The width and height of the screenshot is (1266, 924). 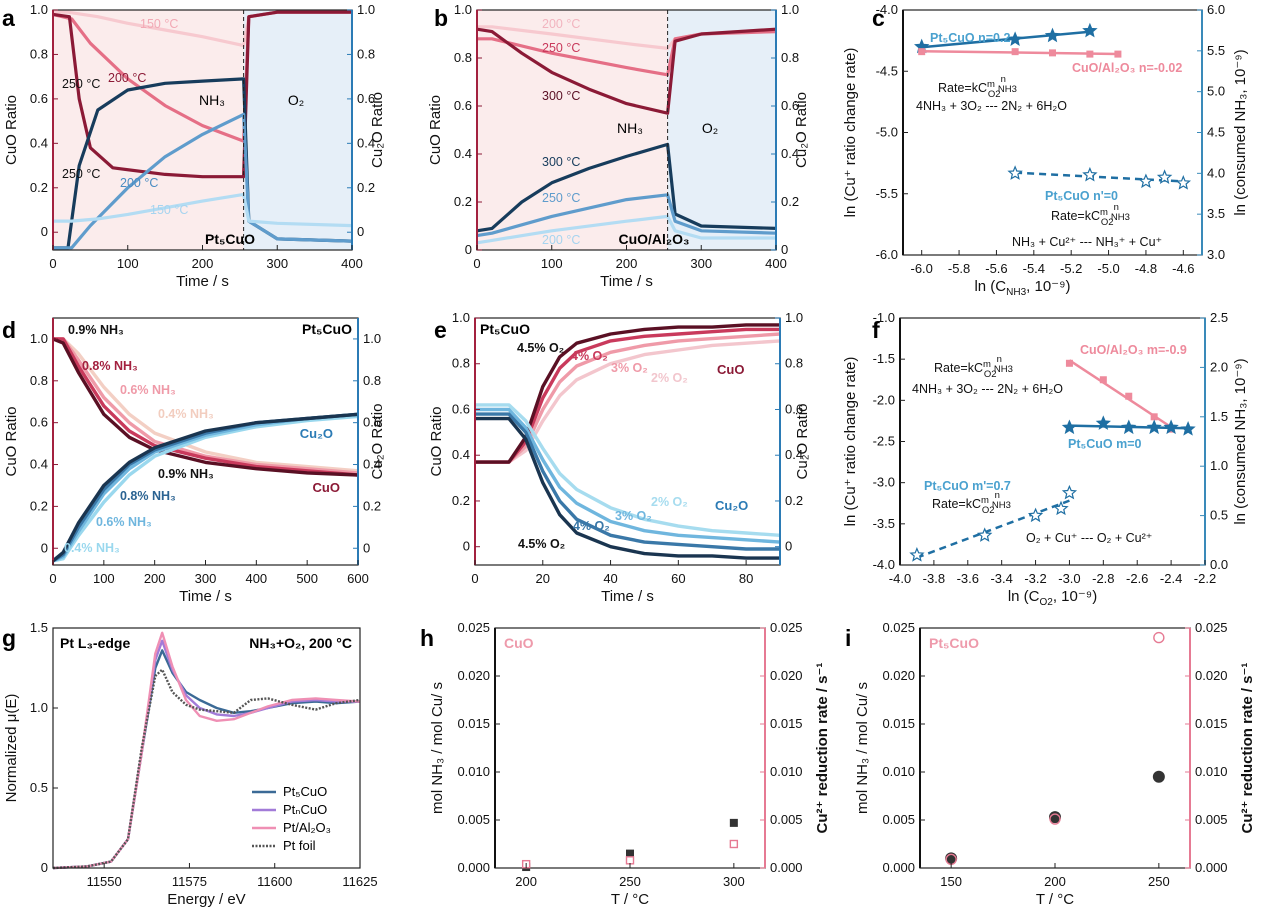 What do you see at coordinates (1183, 268) in the screenshot?
I see `x-tick-label: -4.6` at bounding box center [1183, 268].